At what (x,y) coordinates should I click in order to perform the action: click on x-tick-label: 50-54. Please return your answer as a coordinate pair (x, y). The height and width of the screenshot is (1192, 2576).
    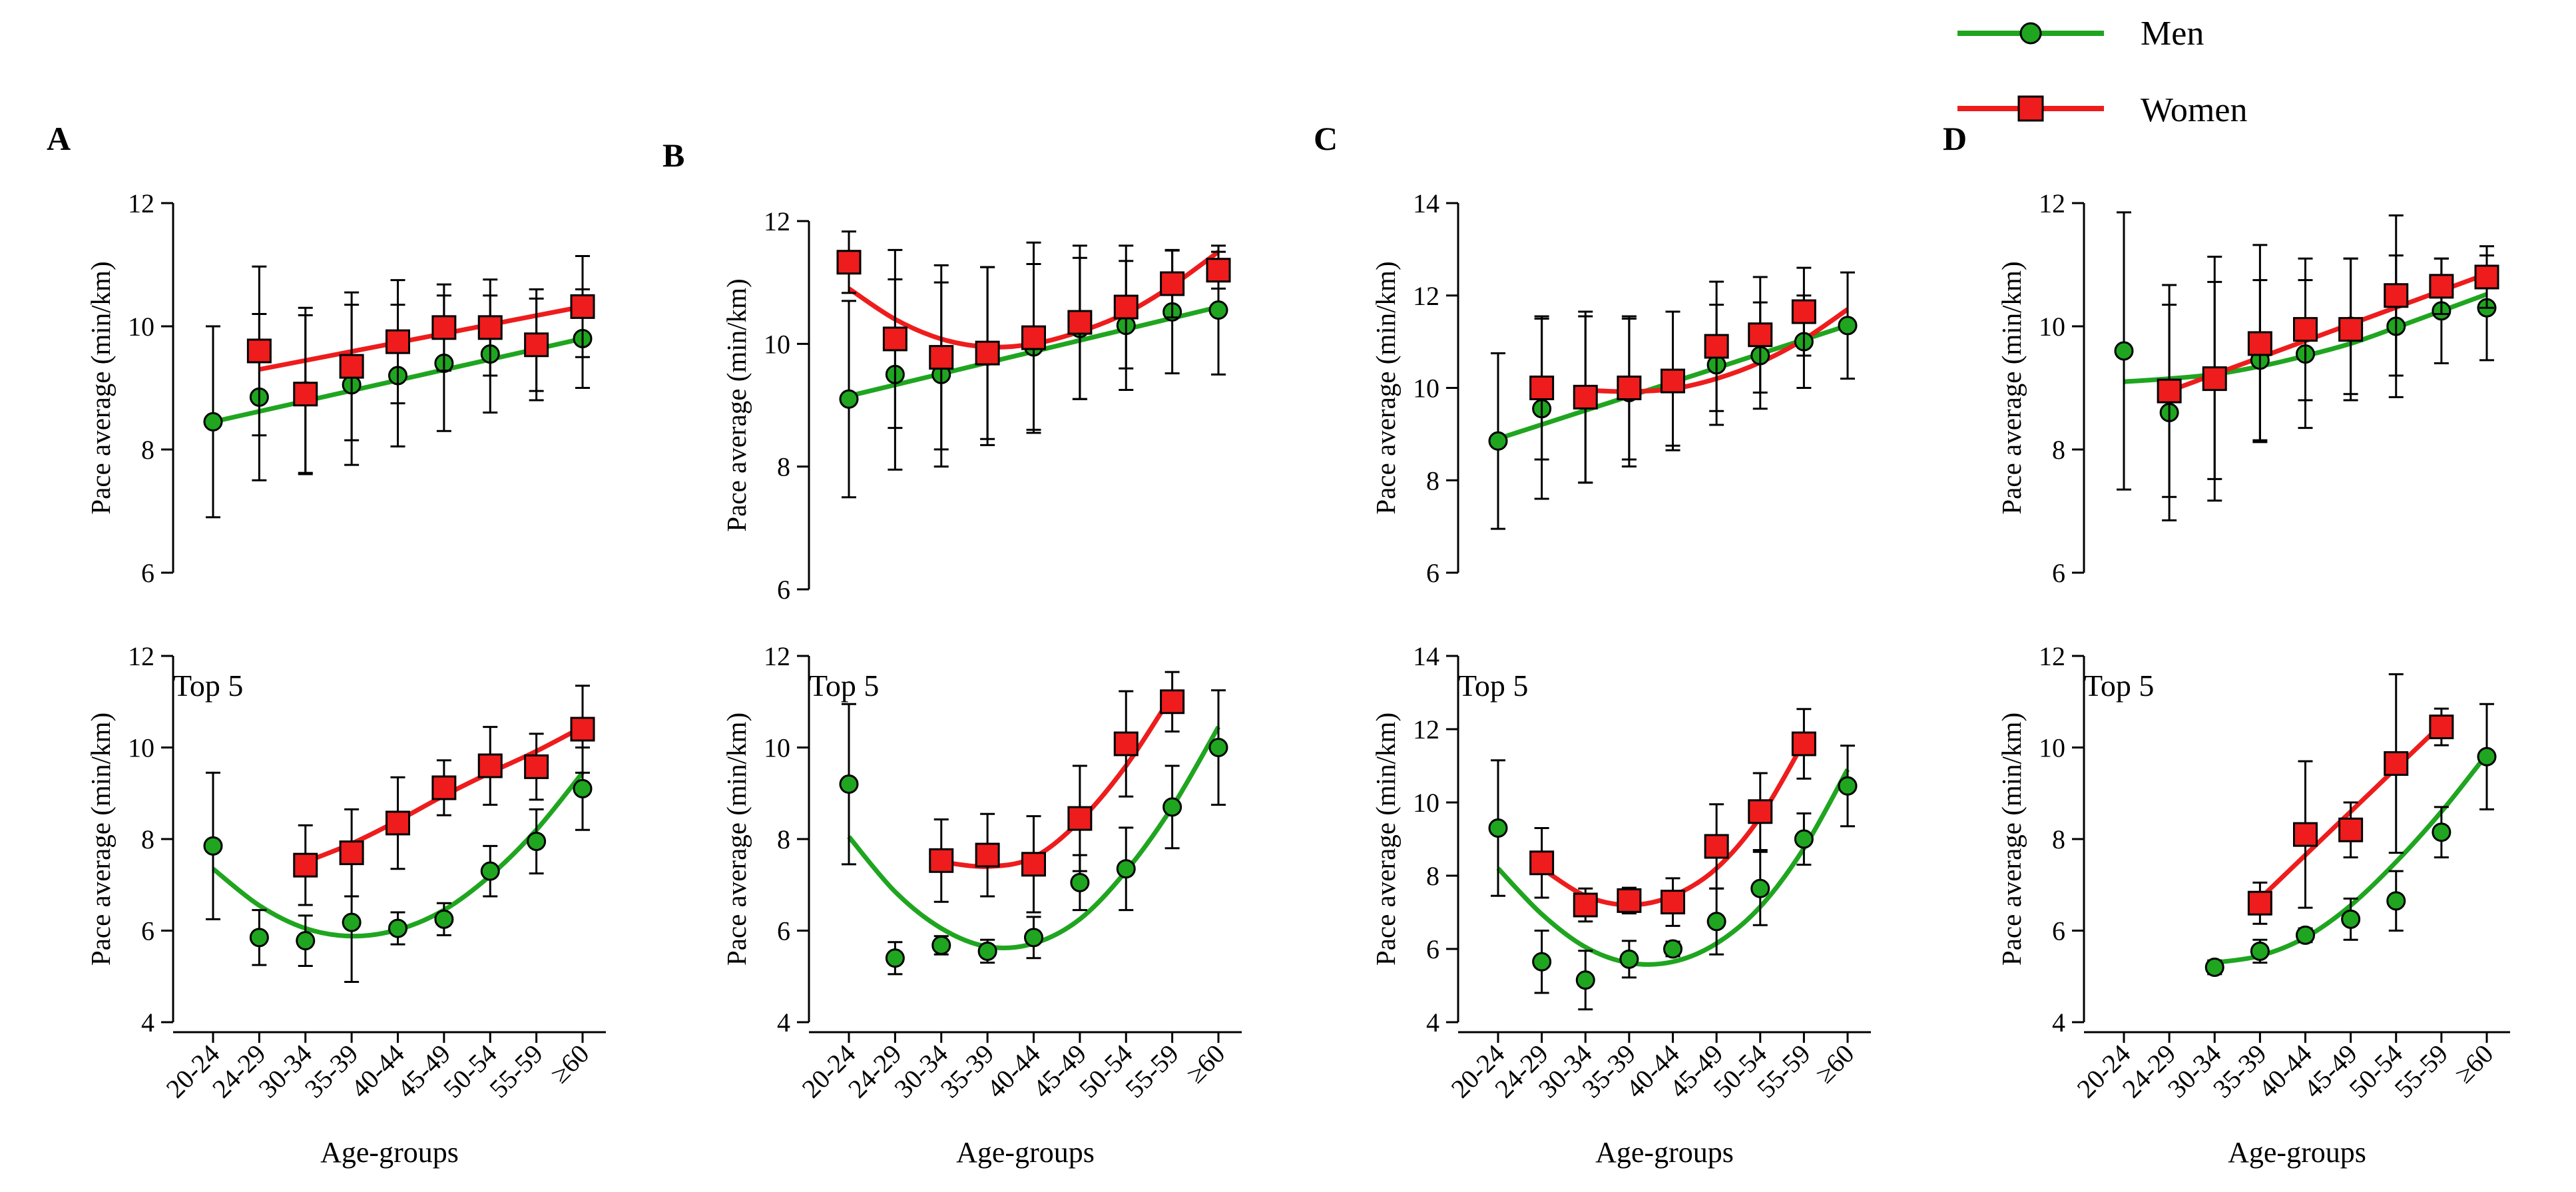
    Looking at the image, I should click on (470, 1071).